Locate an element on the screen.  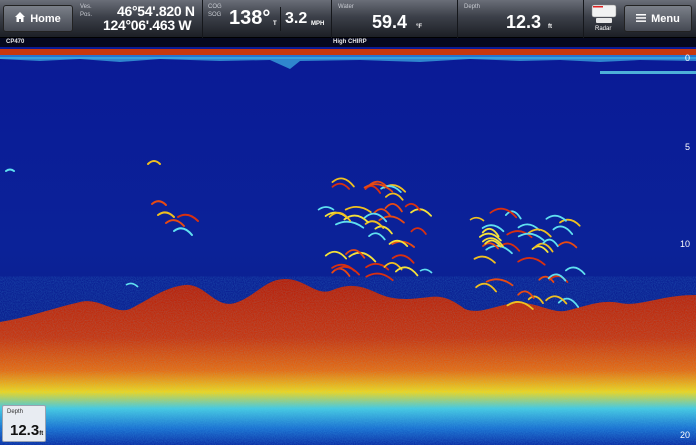
cog-sog-cell: COG SOG 138° T 3.2 MPH is located at coordinates (268, 19).